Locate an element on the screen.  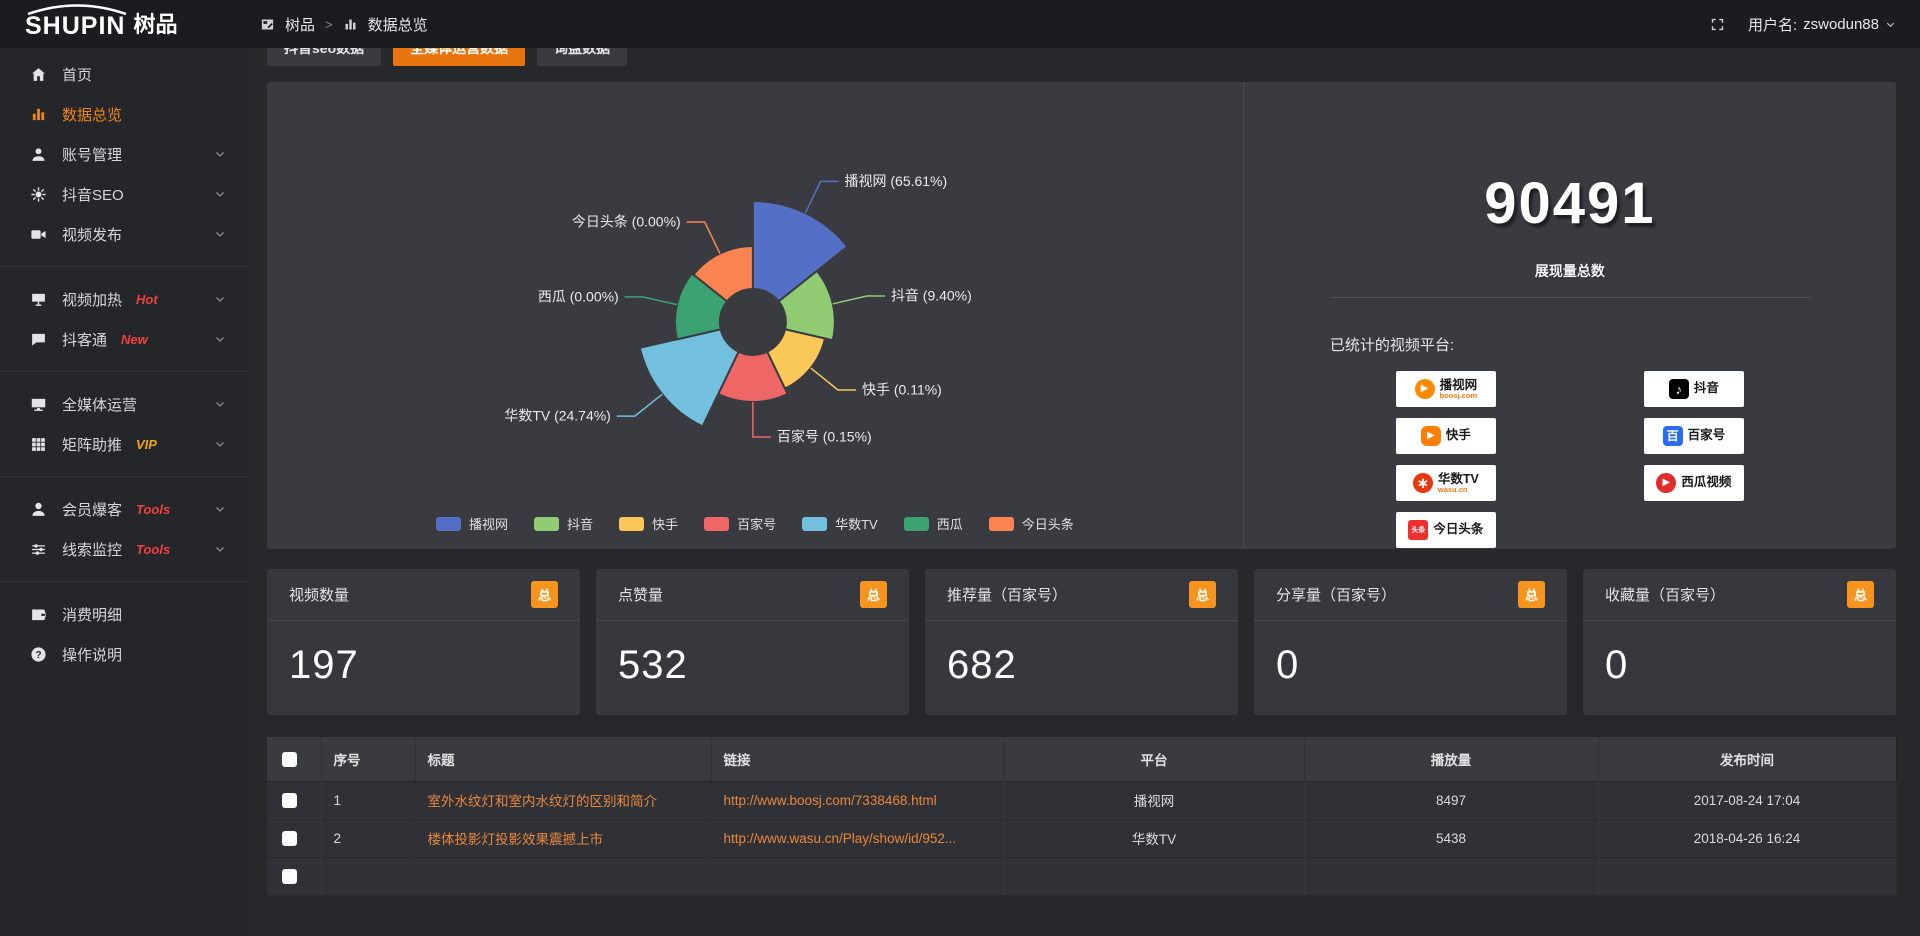
pie-label-华数TV: 华数TV (24.74%) is located at coordinates (557, 416).